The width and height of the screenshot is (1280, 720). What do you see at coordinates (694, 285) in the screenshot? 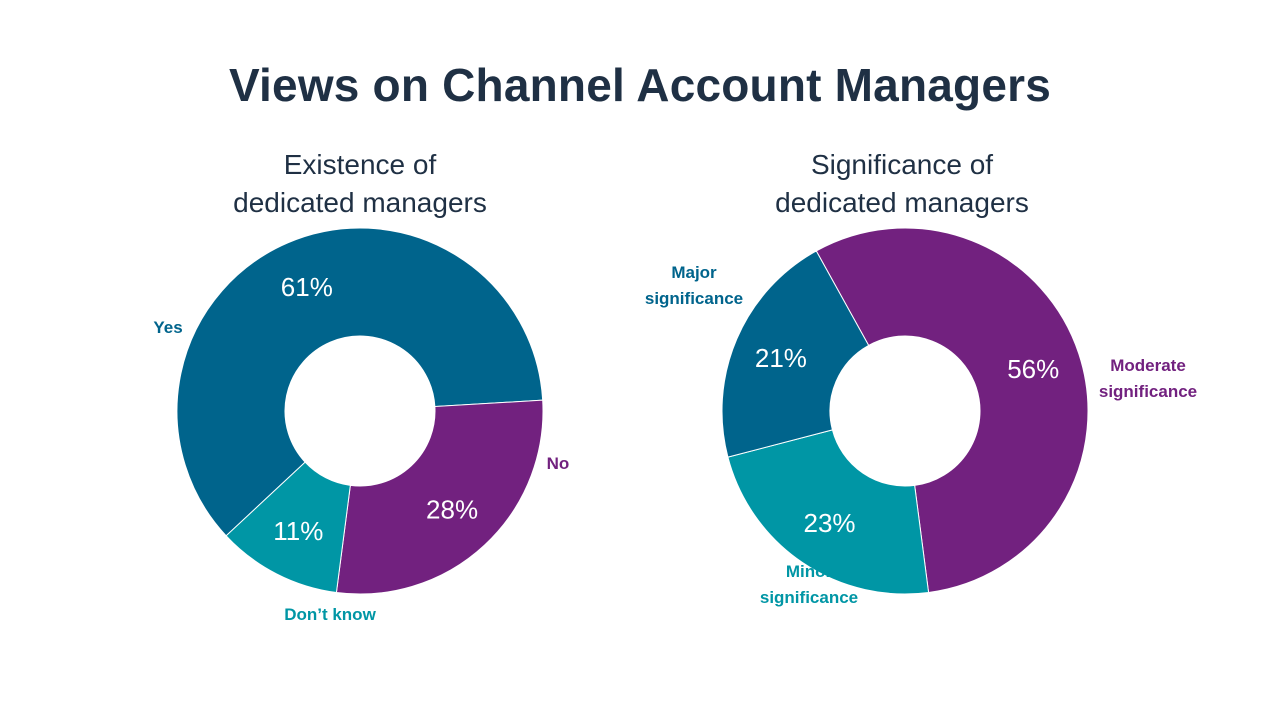
I see `slice-category-label: Major significance` at bounding box center [694, 285].